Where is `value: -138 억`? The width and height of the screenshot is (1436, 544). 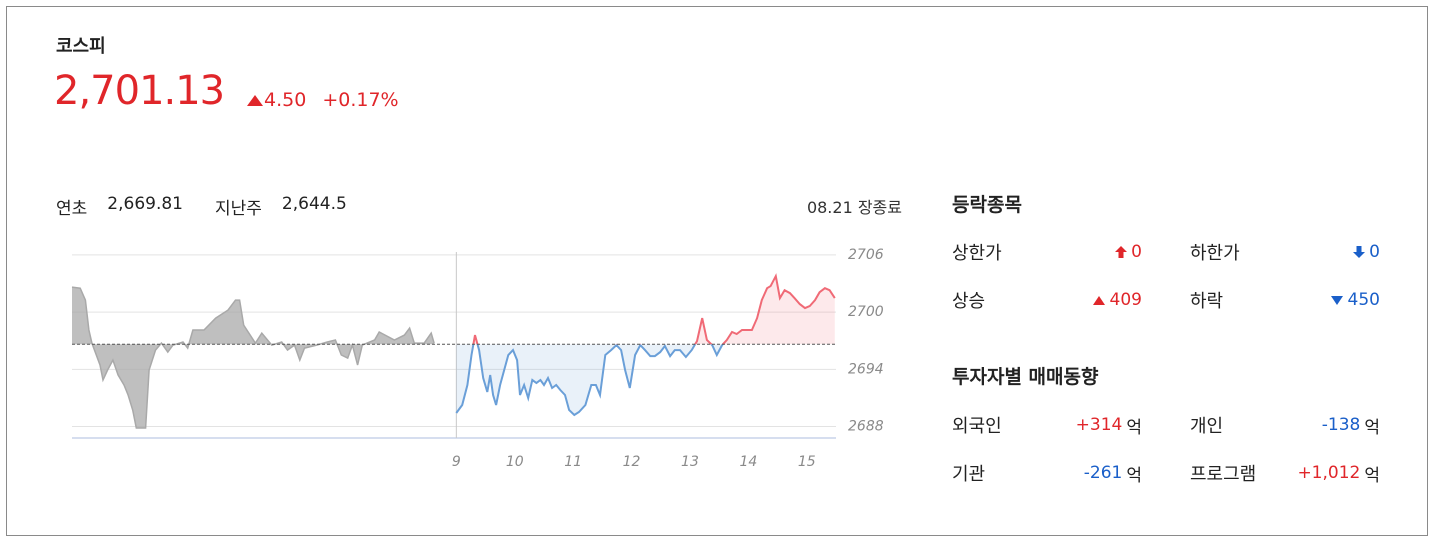
value: -138 억 is located at coordinates (1351, 425).